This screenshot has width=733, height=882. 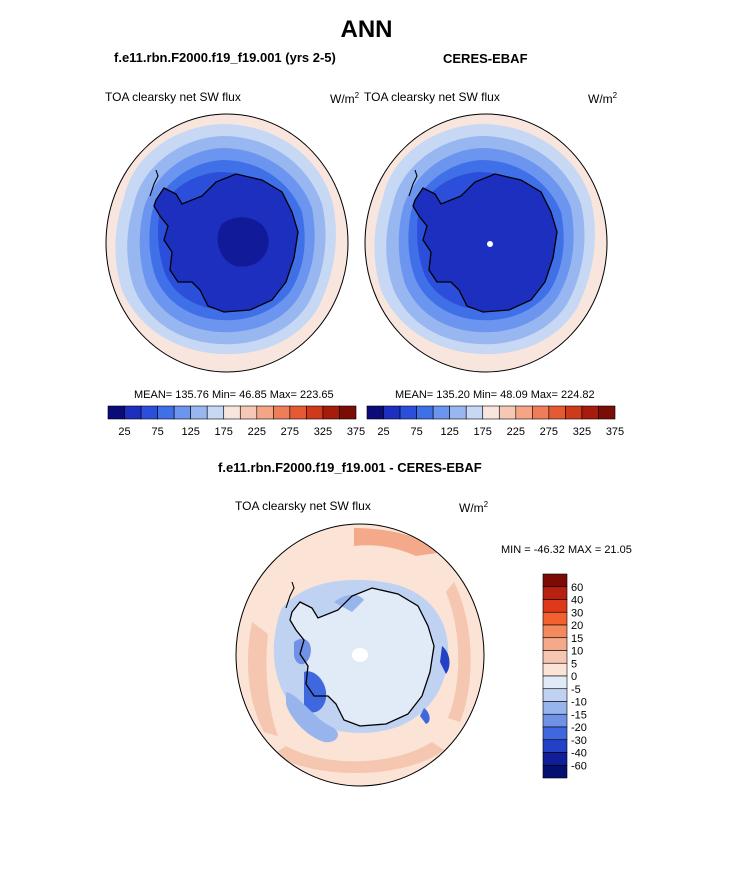 I want to click on panel3-colorbar-label: -5, so click(x=576, y=690).